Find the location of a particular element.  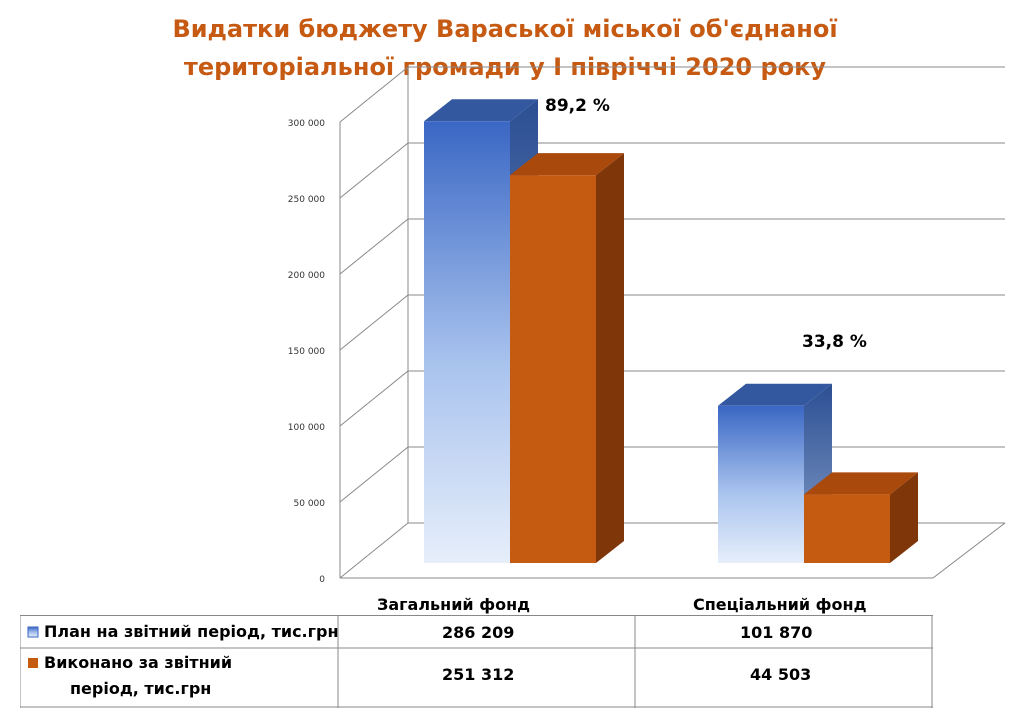

table-cell-plan-special: 101 870 is located at coordinates (776, 632).